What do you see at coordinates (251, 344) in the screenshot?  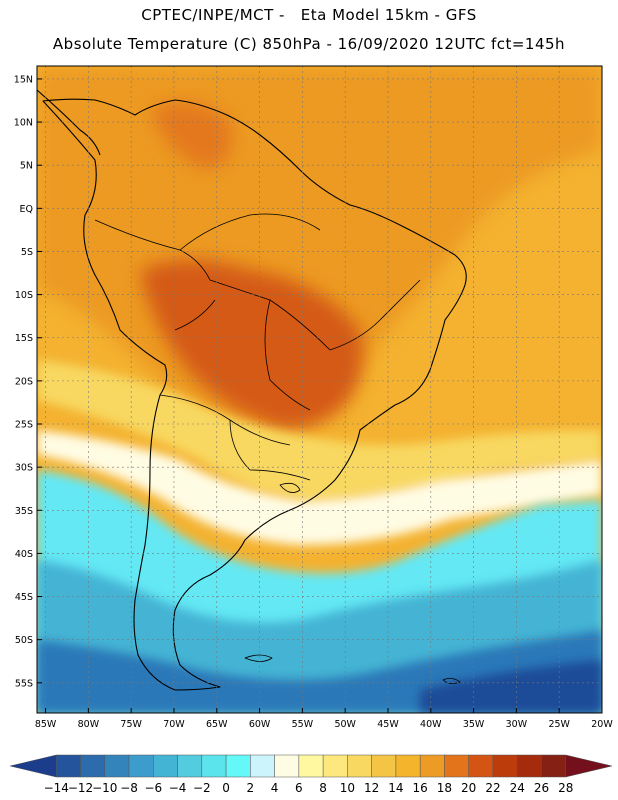 I see `hot-core` at bounding box center [251, 344].